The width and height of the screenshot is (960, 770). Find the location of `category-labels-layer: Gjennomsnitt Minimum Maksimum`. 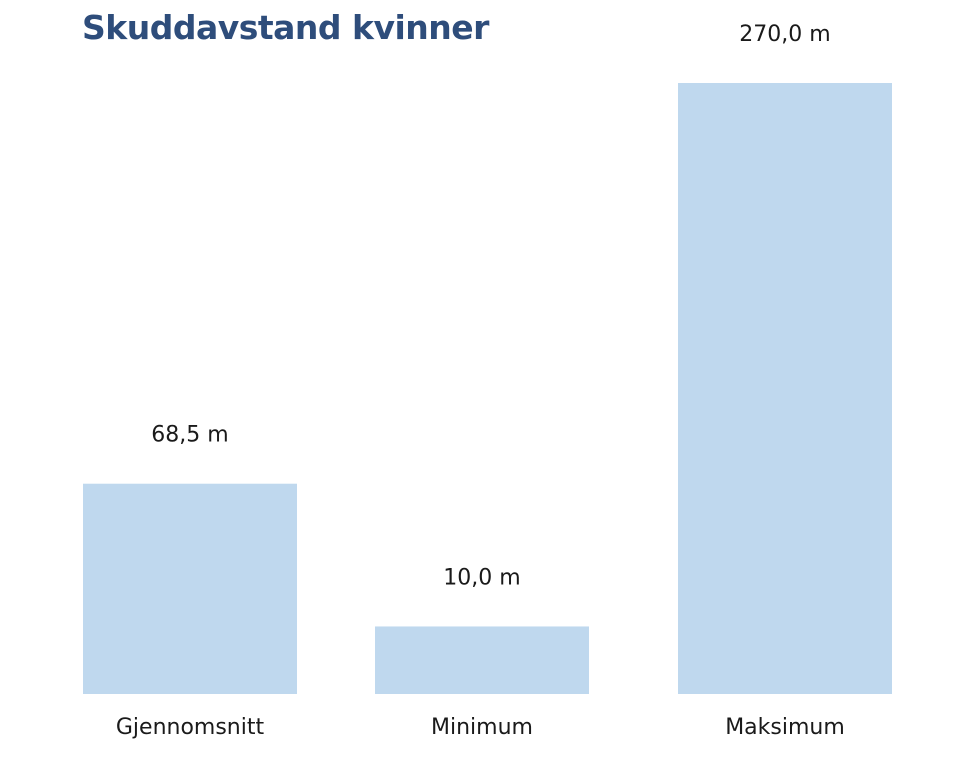

category-labels-layer: Gjennomsnitt Minimum Maksimum is located at coordinates (480, 727).